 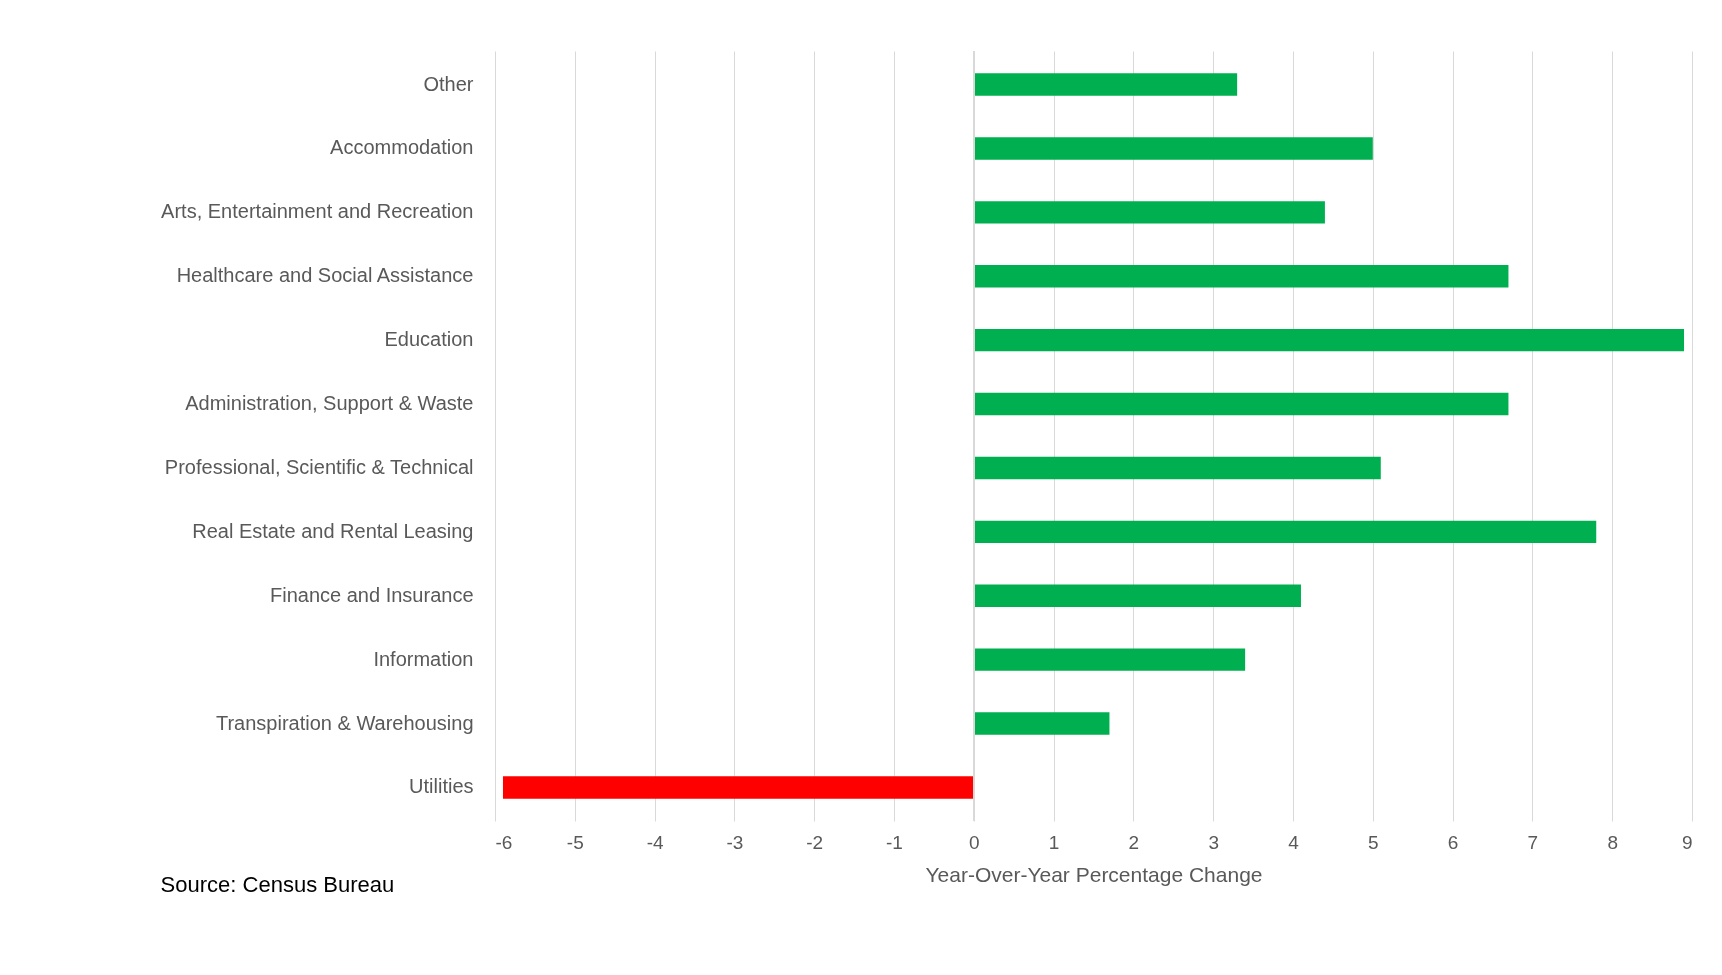 What do you see at coordinates (655, 842) in the screenshot?
I see `x-tick-label: -4` at bounding box center [655, 842].